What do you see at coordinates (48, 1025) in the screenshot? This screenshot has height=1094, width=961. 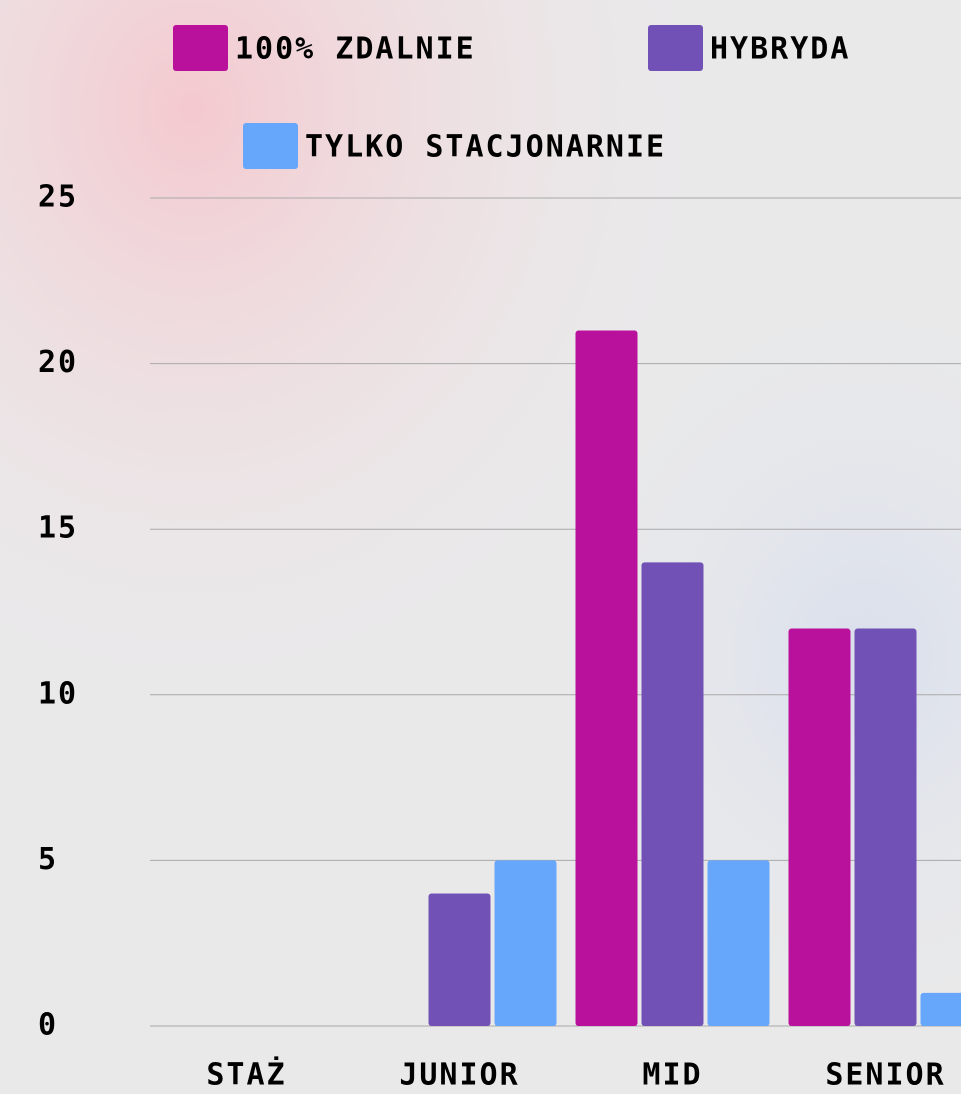 I see `y-tick-label: 0` at bounding box center [48, 1025].